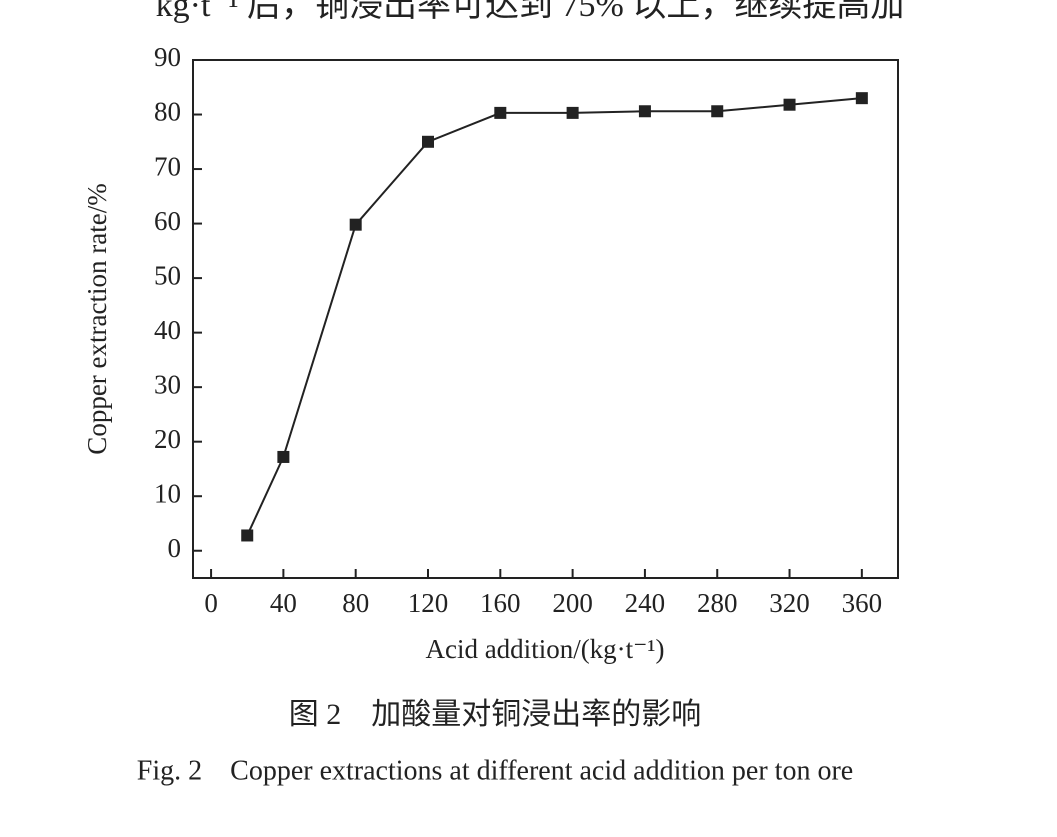 The width and height of the screenshot is (1057, 837). Describe the element at coordinates (355, 603) in the screenshot. I see `x-tick-label: 80` at that location.